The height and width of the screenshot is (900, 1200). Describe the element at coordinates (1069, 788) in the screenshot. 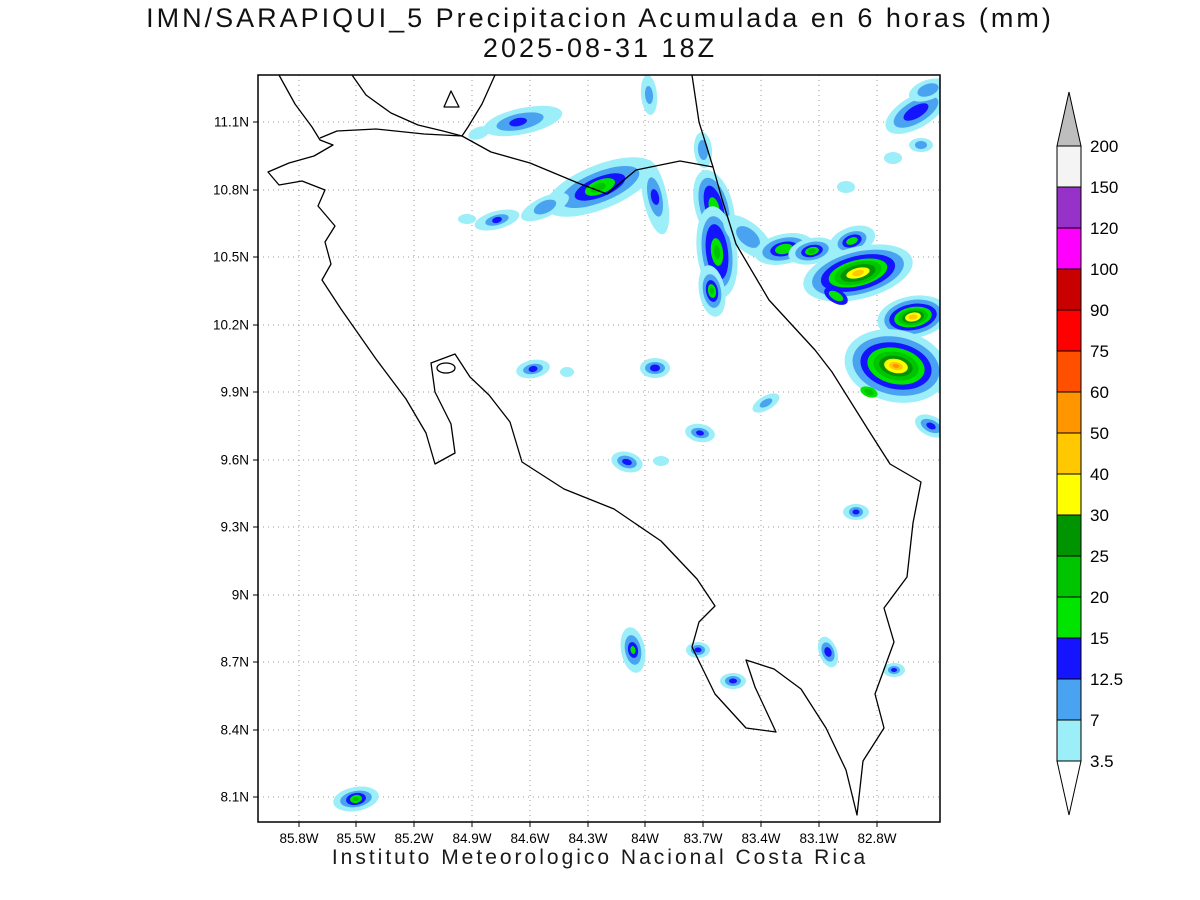

I see `colorbar-under-arrow` at that location.